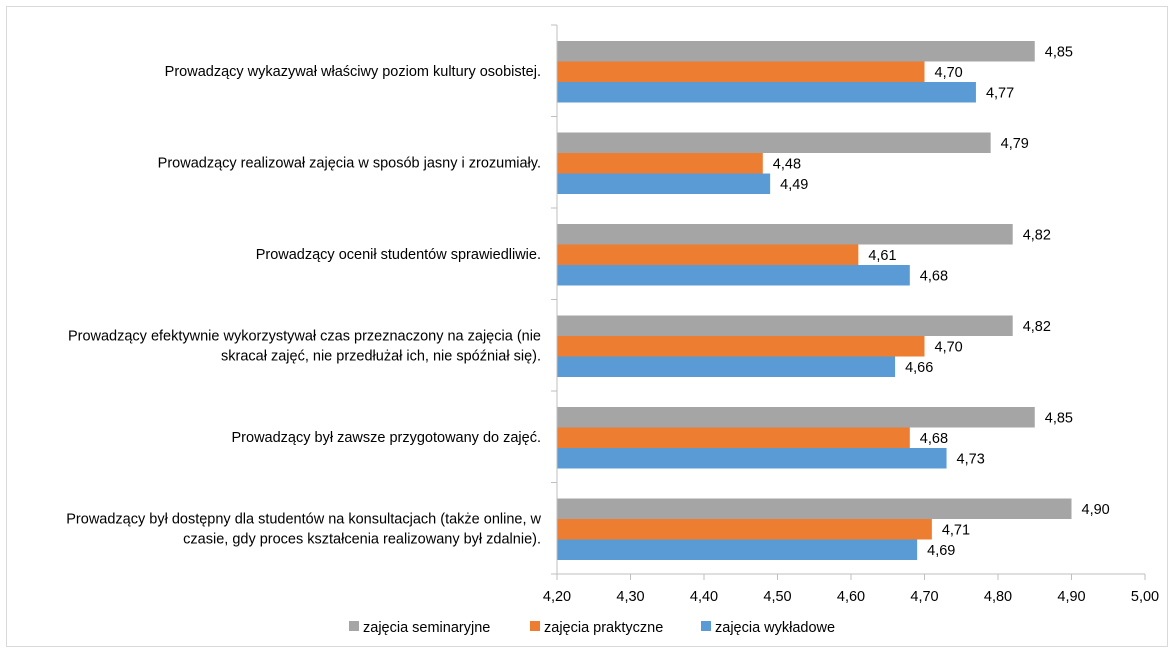 This screenshot has width=1170, height=649. Describe the element at coordinates (1096, 510) in the screenshot. I see `data-label: 4,90` at that location.